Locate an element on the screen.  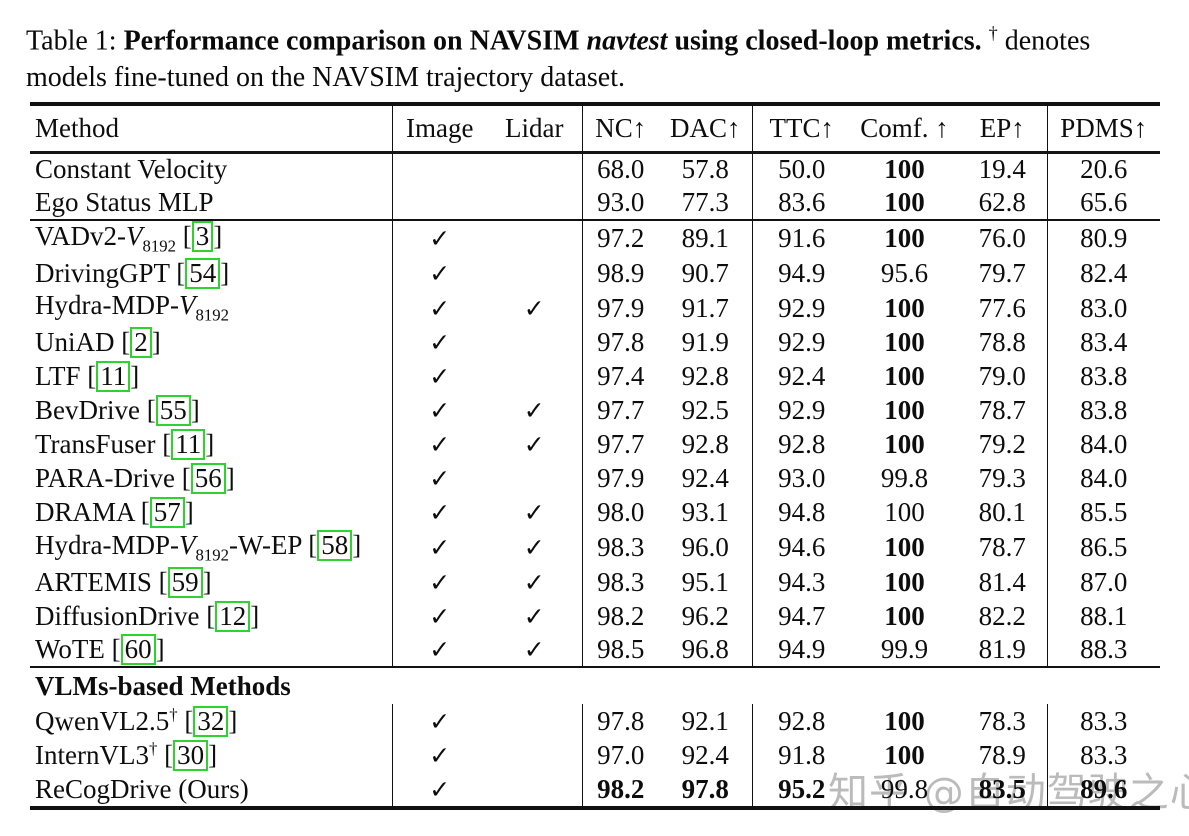
citation-number: 57 is located at coordinates (167, 513).